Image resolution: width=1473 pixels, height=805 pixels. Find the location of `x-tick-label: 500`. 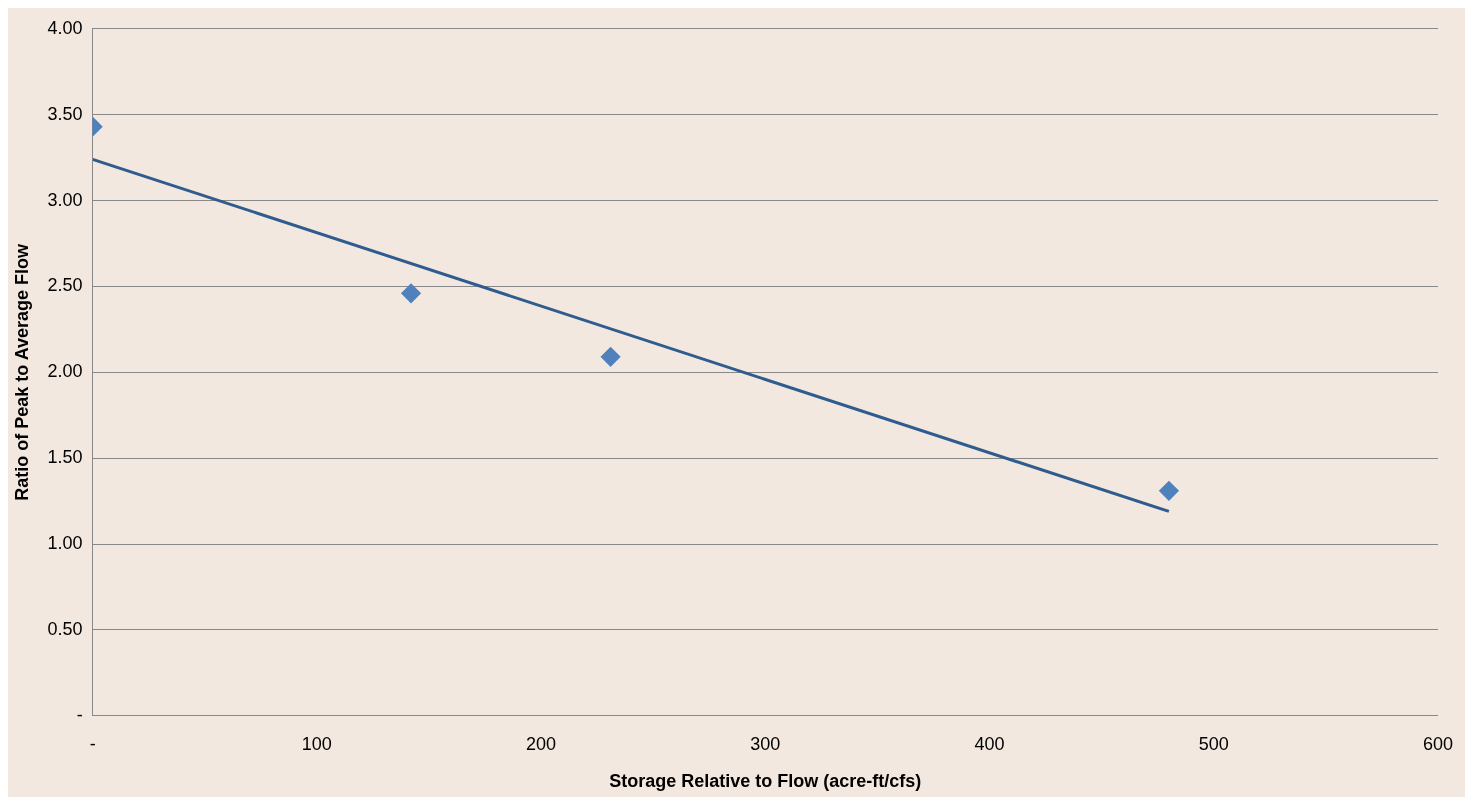

x-tick-label: 500 is located at coordinates (1213, 743).